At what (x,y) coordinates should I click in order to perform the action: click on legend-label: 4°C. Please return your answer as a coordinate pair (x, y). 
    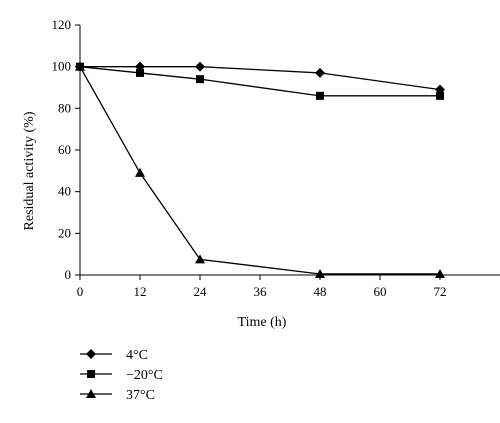
    Looking at the image, I should click on (137, 355).